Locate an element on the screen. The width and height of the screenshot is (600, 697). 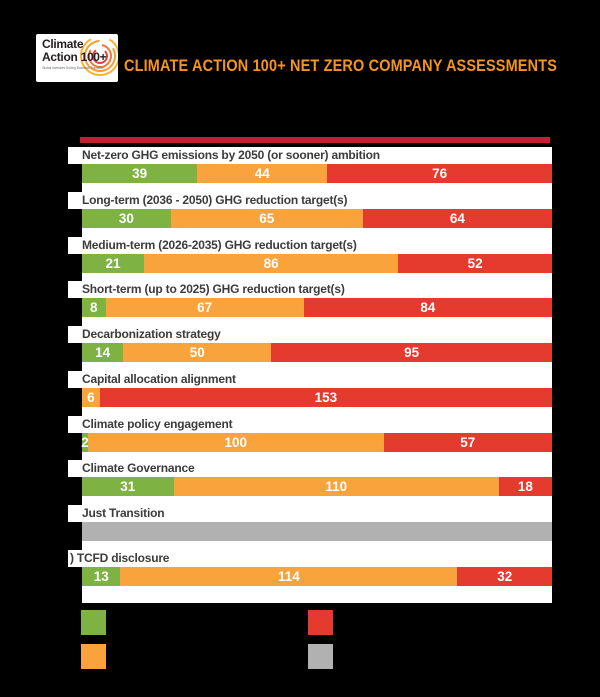
bar-segment-value: 31 is located at coordinates (128, 486).